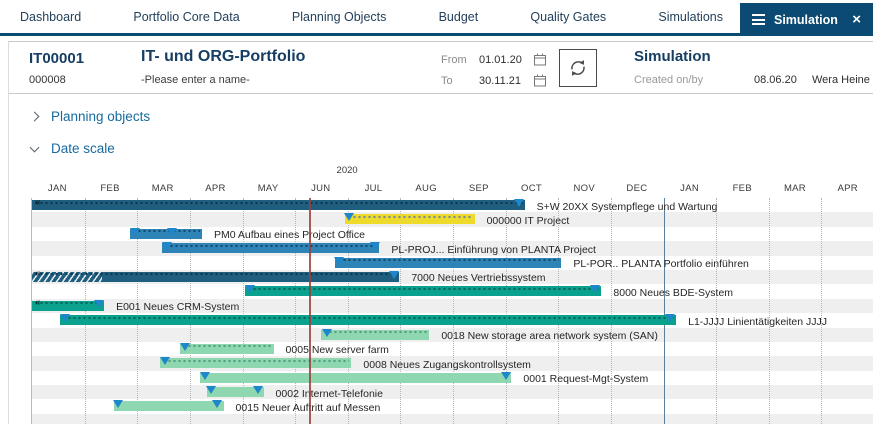  I want to click on gantt-bar-label: 0015 Neuer Auftritt auf Messen, so click(308, 407).